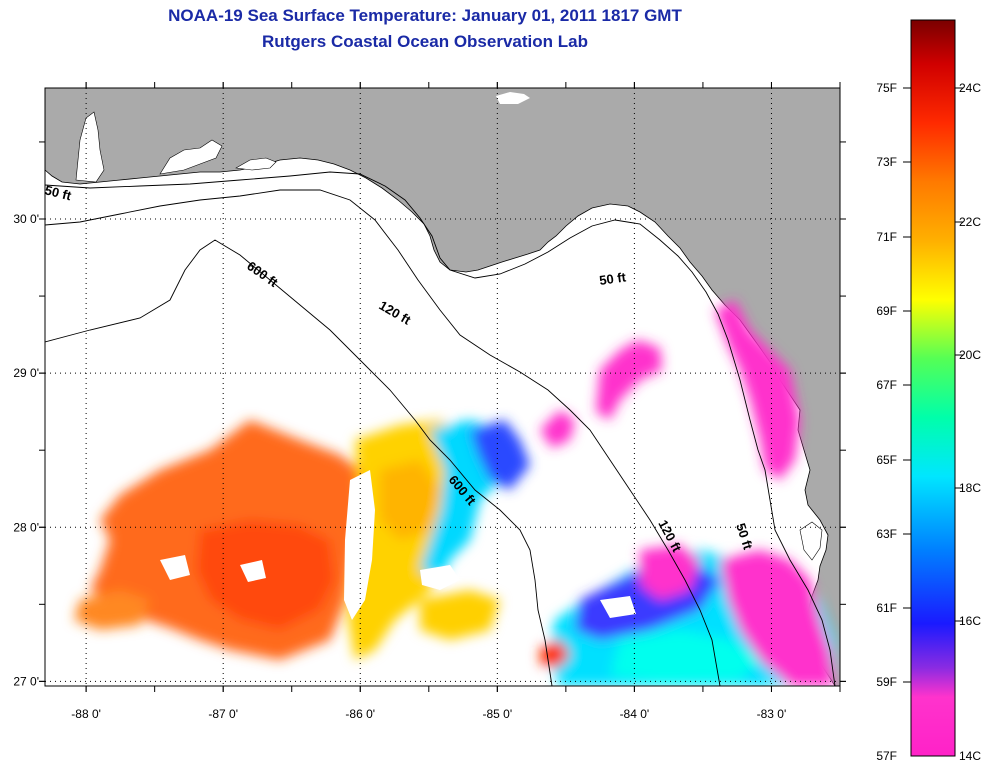 This screenshot has width=992, height=770. I want to click on pensacola-bay, so click(191, 157).